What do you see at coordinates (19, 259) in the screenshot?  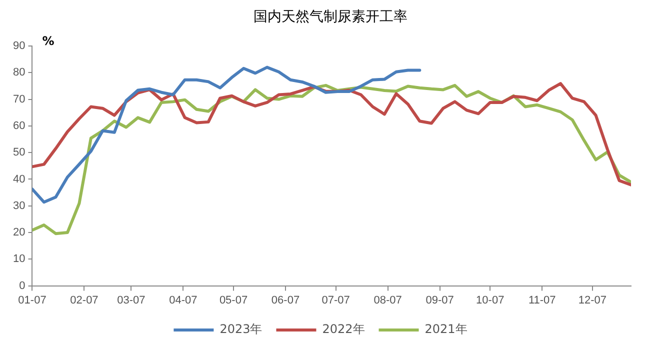 I see `y-tick-label: 10` at bounding box center [19, 259].